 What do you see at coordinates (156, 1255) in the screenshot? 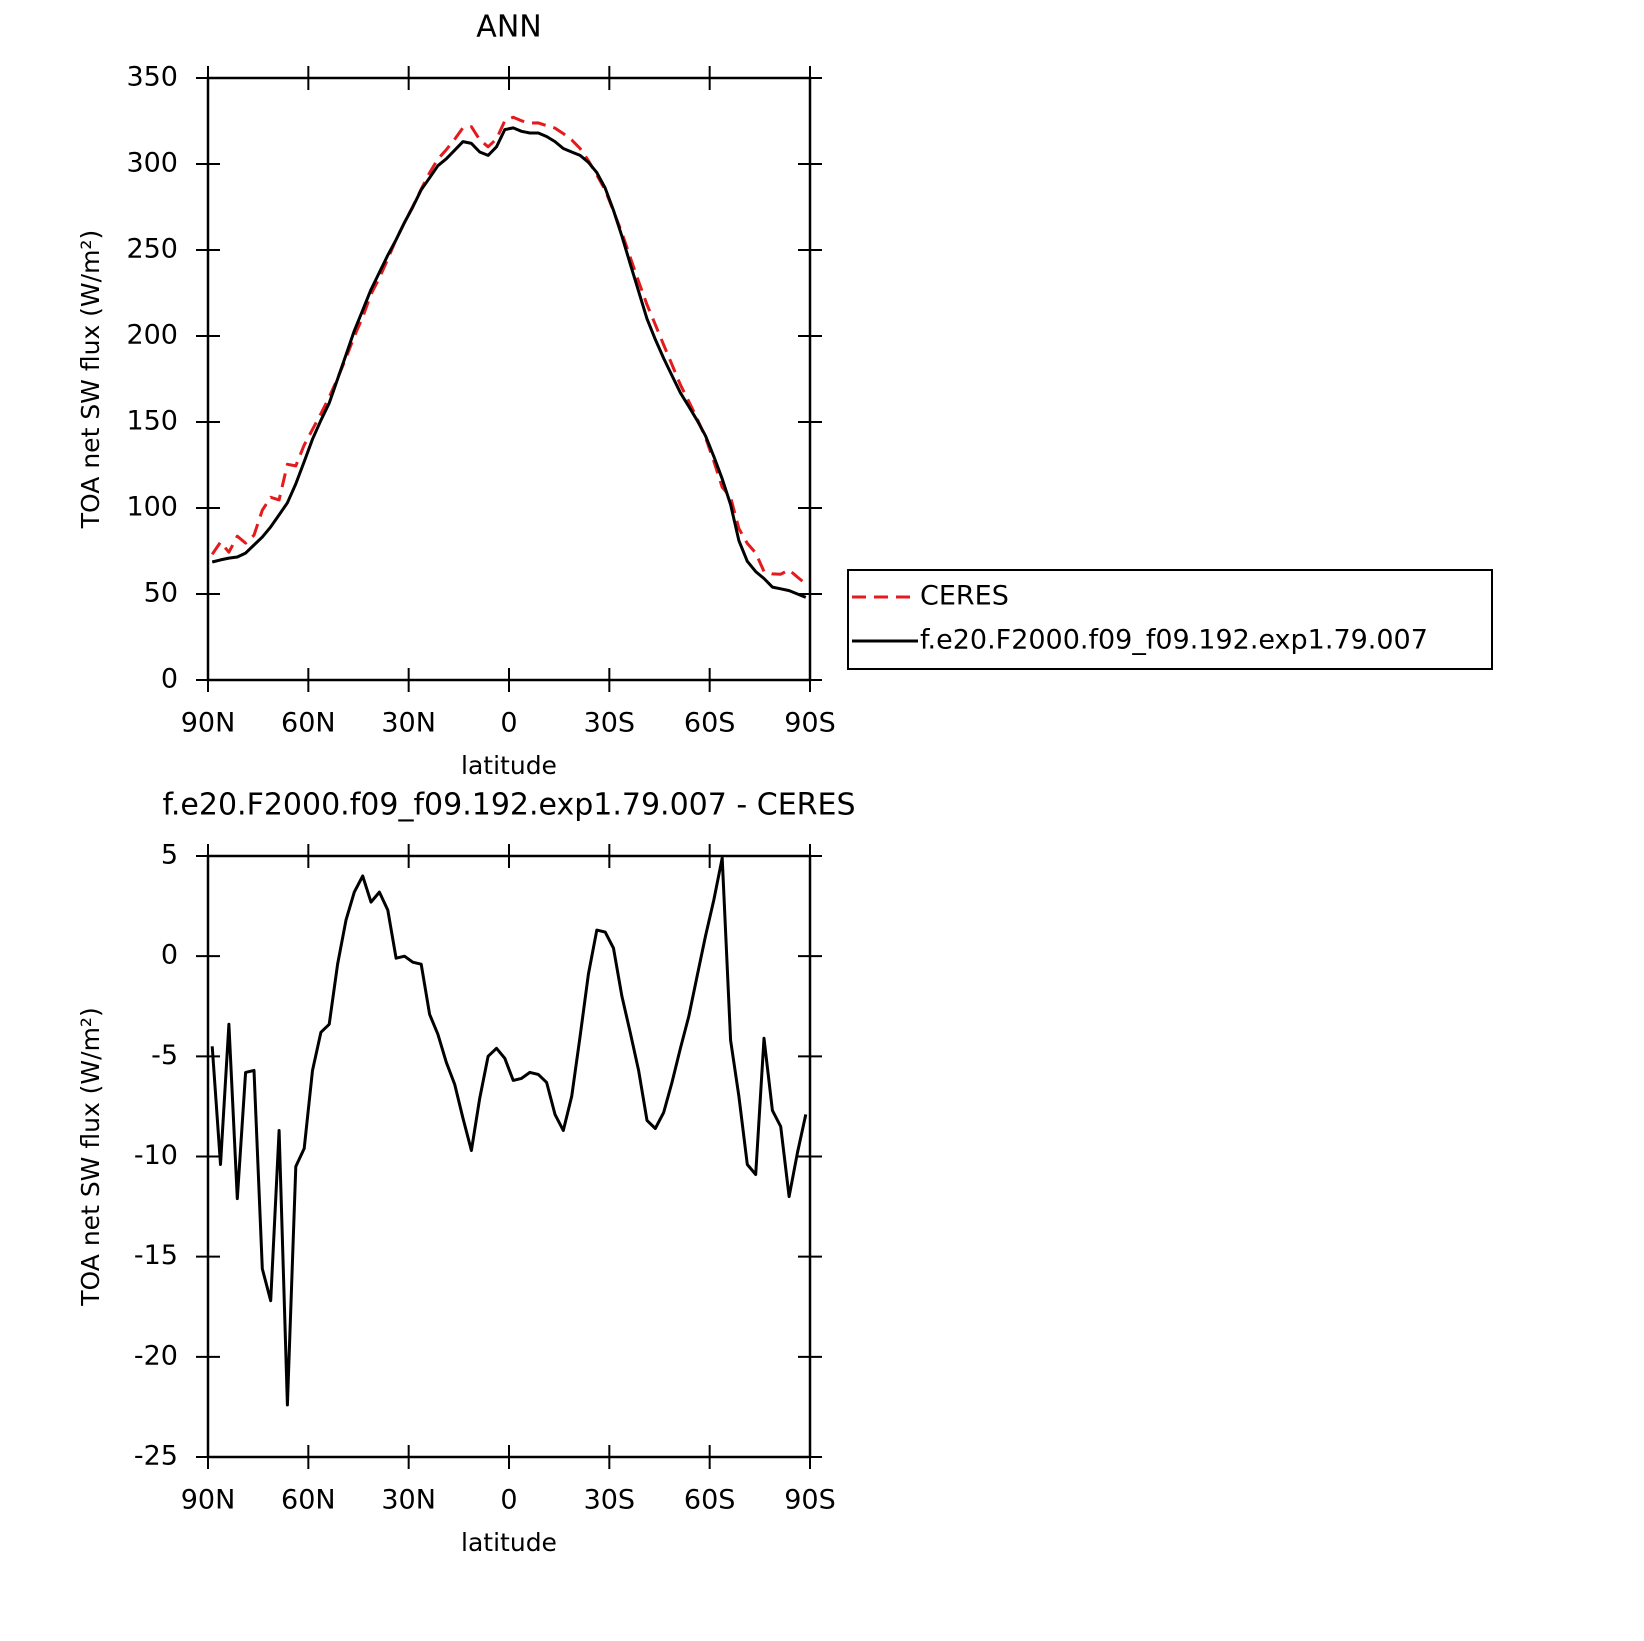
I see `y-tick-label: -15` at bounding box center [156, 1255].